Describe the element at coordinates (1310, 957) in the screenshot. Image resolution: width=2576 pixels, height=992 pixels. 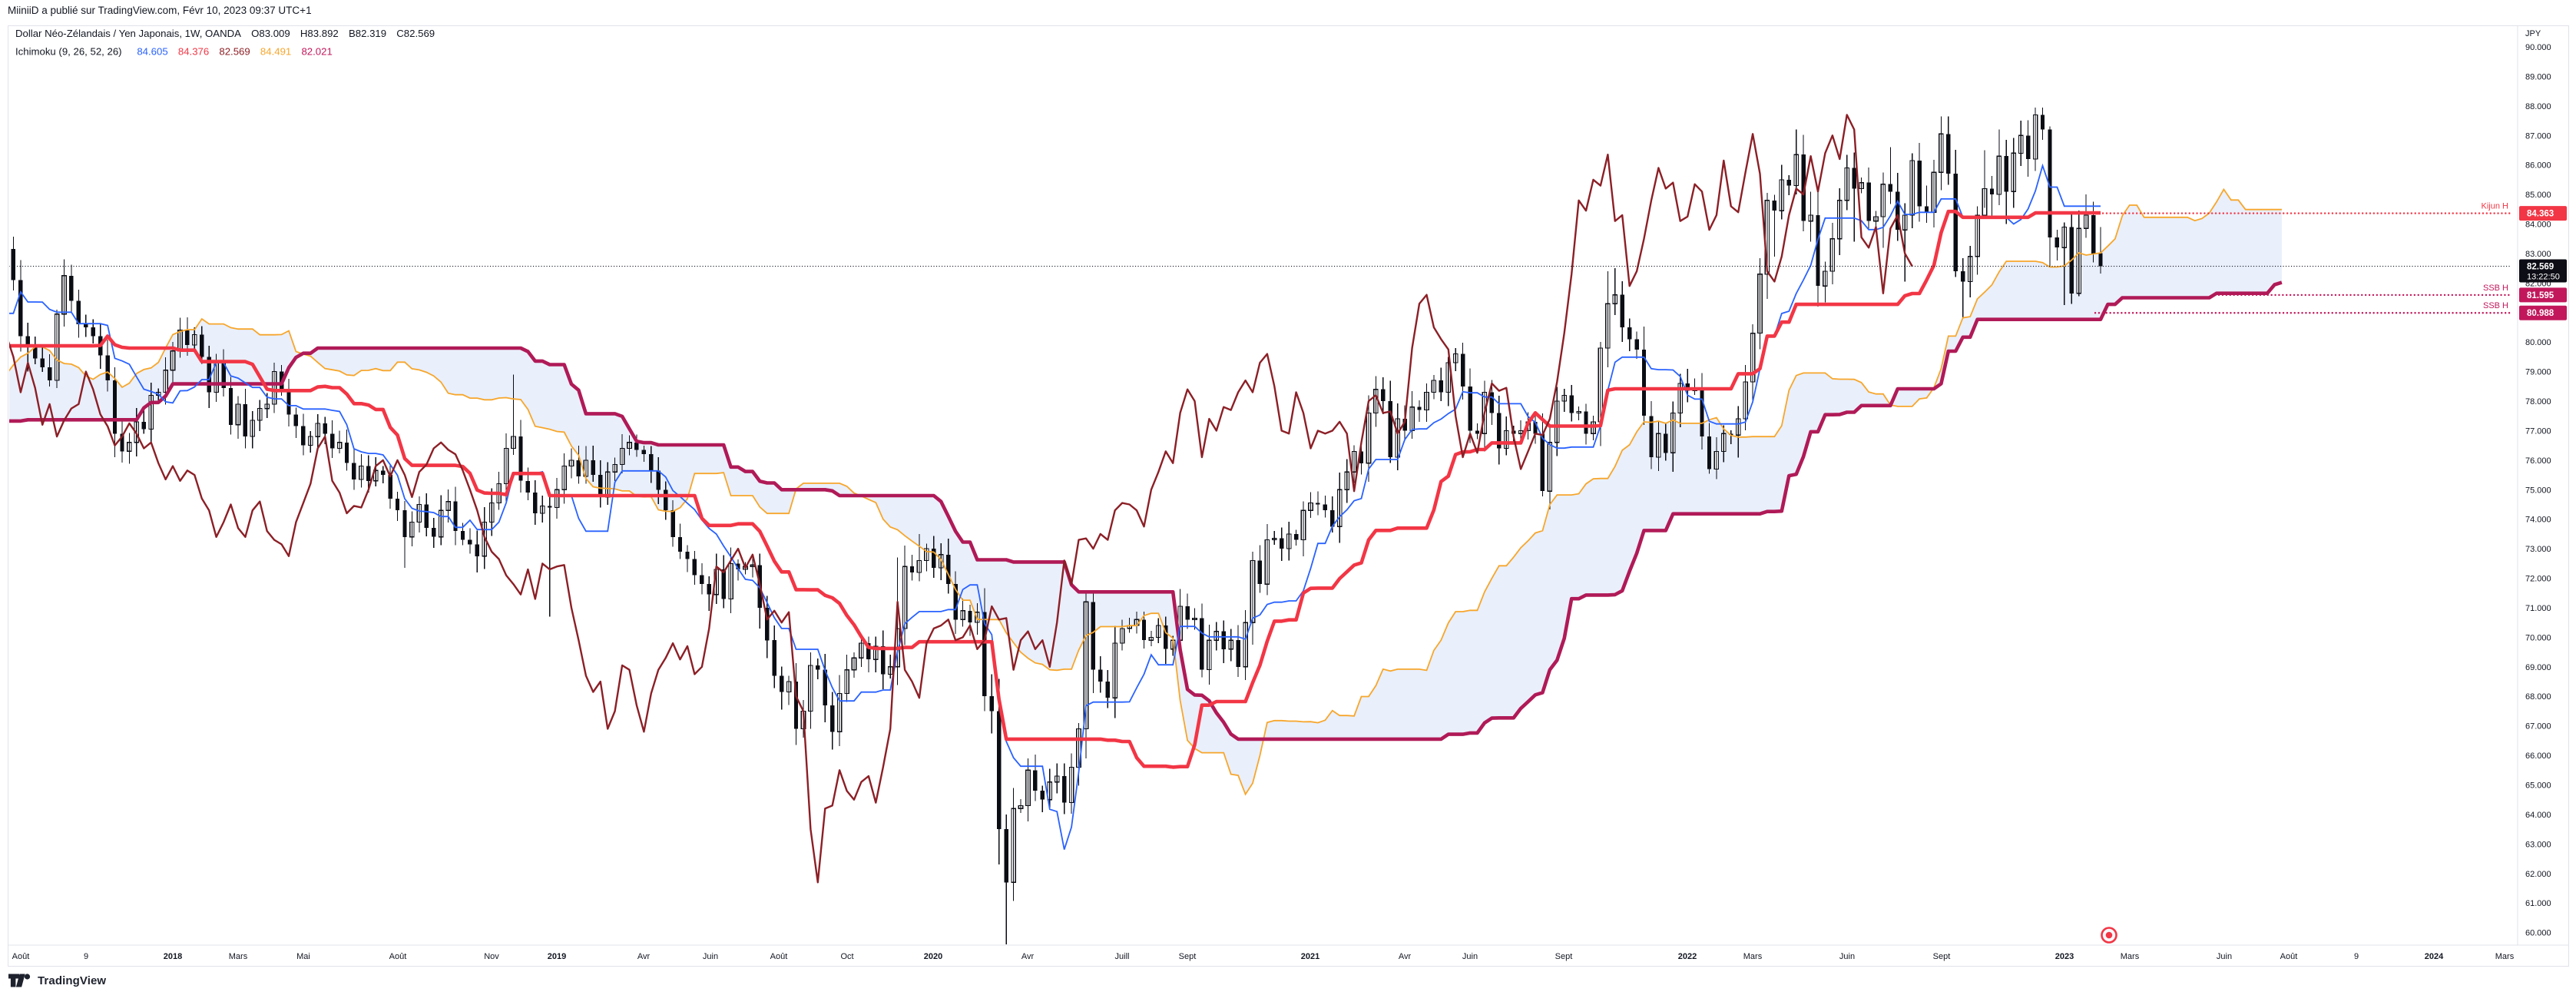
I see `time-tick-label: 2021` at that location.